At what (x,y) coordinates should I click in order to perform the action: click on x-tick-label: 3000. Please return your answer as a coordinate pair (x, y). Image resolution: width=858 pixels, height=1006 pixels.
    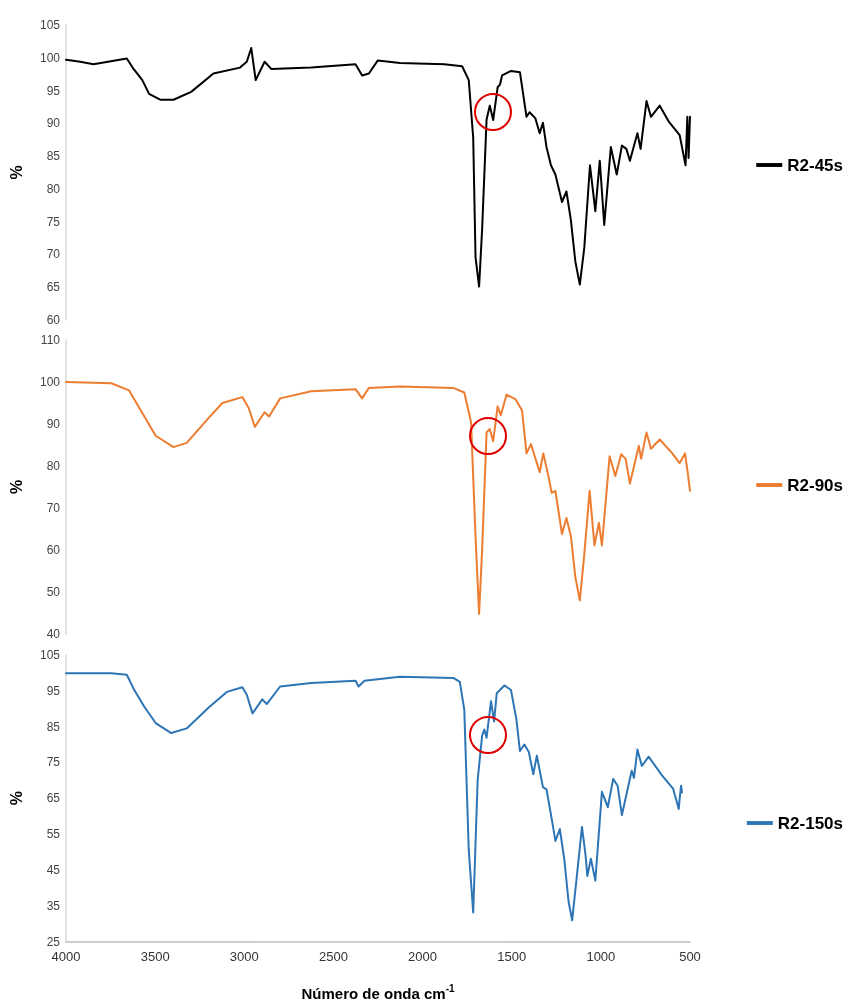
    Looking at the image, I should click on (244, 956).